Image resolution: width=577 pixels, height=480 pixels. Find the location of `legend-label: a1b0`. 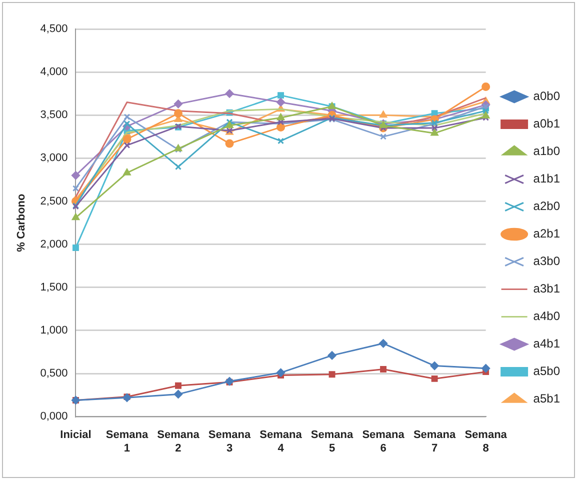

legend-label: a1b0 is located at coordinates (546, 151).